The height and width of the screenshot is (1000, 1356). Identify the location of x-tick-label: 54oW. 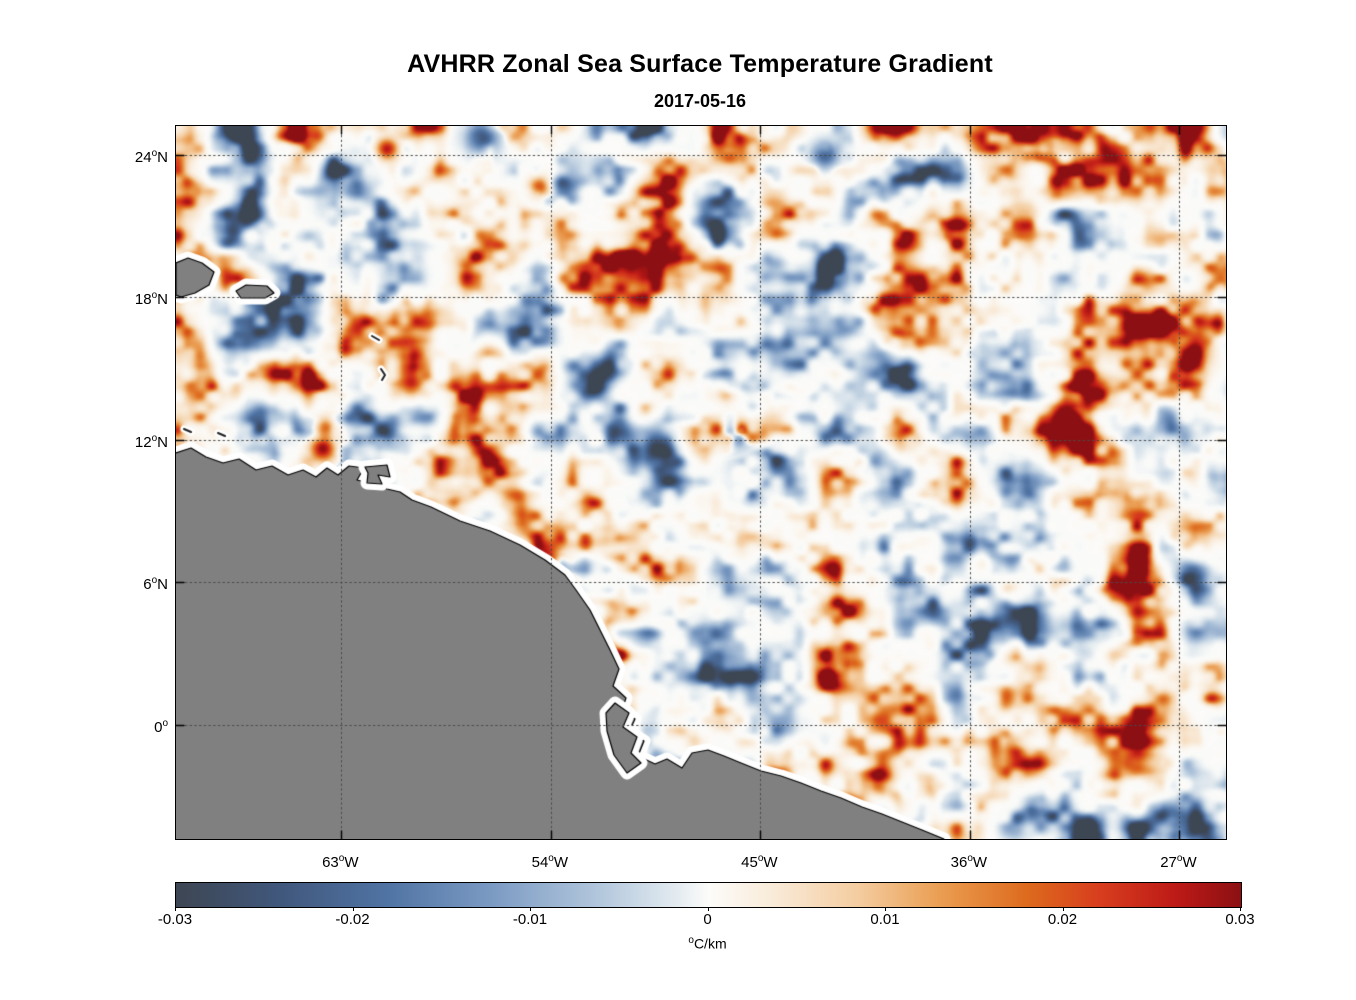
(550, 862).